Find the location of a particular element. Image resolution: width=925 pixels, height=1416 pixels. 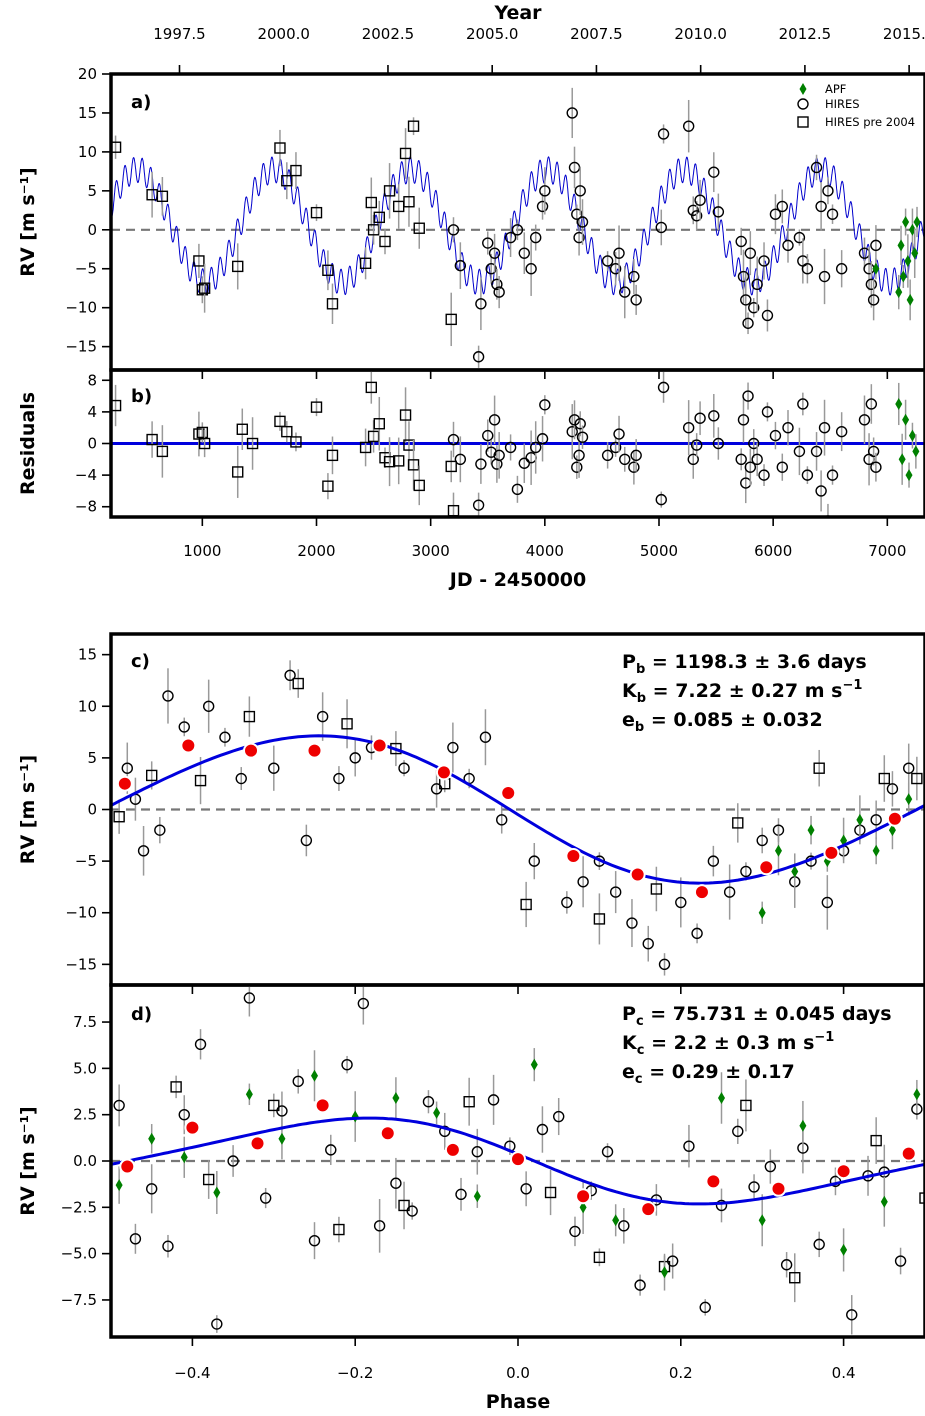

y-tick-label: 5 is located at coordinates (92, 191).